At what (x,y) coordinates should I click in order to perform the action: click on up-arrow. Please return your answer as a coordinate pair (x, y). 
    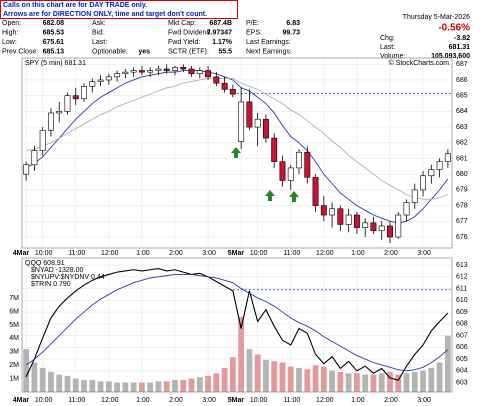
    Looking at the image, I should click on (236, 152).